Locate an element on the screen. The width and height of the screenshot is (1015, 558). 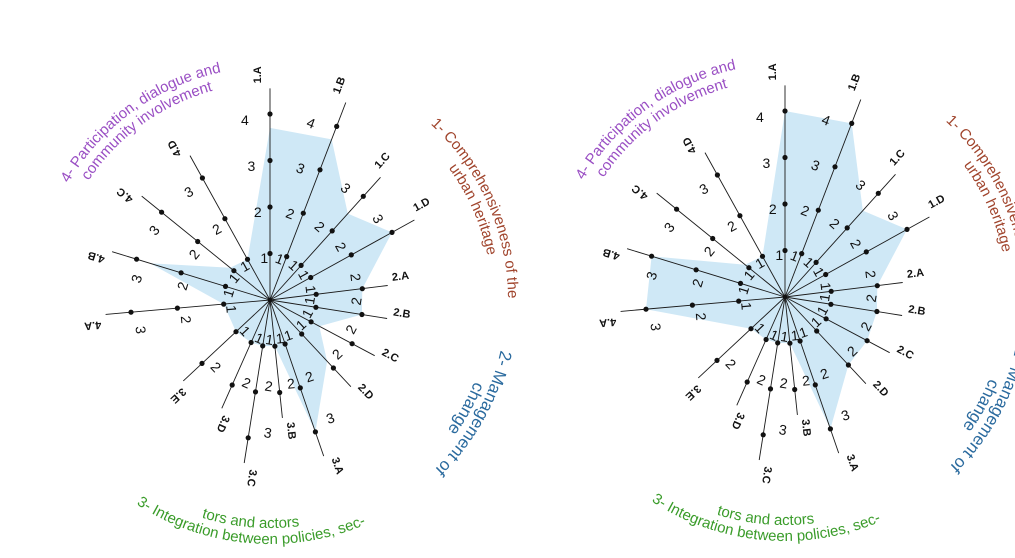
axis-code-label: 3.E is located at coordinates (693, 392).